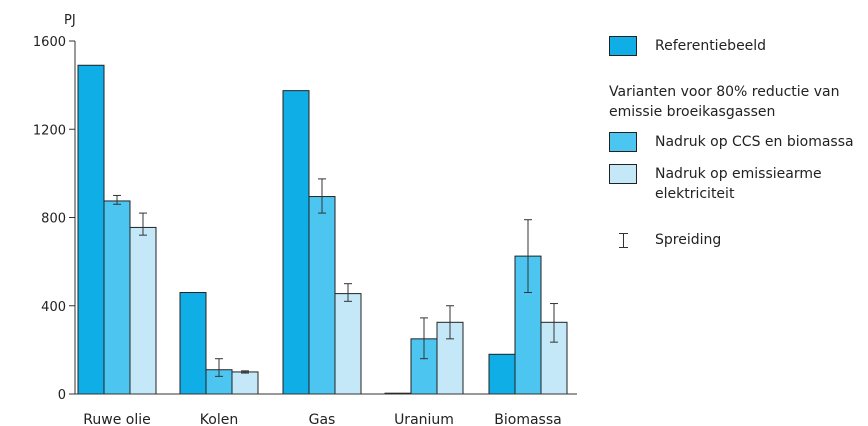 The height and width of the screenshot is (426, 868). Describe the element at coordinates (738, 184) in the screenshot. I see `legend-item-low-emission: Nadruk op emissiearme elektriciteit` at that location.